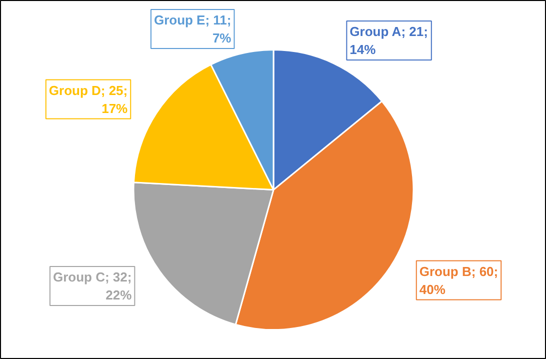 The height and width of the screenshot is (359, 546). Describe the element at coordinates (88, 99) in the screenshot. I see `slice-label: Group D; 25; 17%` at that location.